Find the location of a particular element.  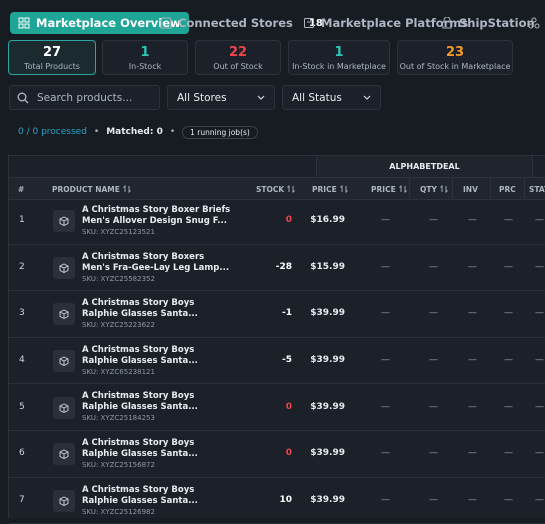

row-number: 5 is located at coordinates (22, 406).